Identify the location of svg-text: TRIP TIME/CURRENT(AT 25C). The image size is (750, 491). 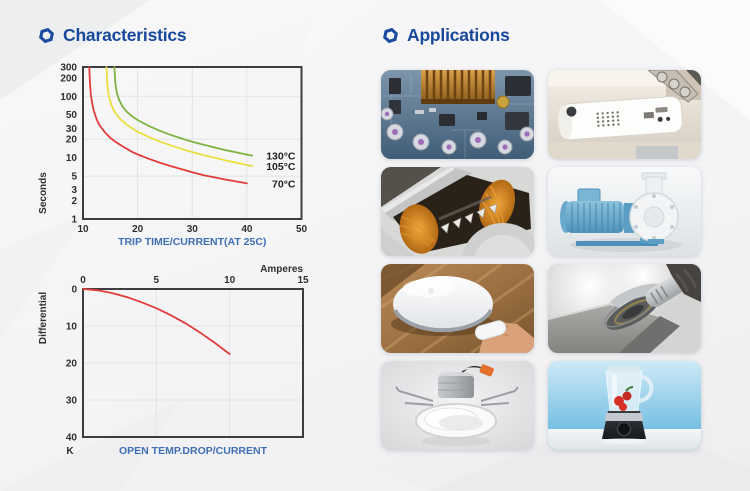
(192, 242).